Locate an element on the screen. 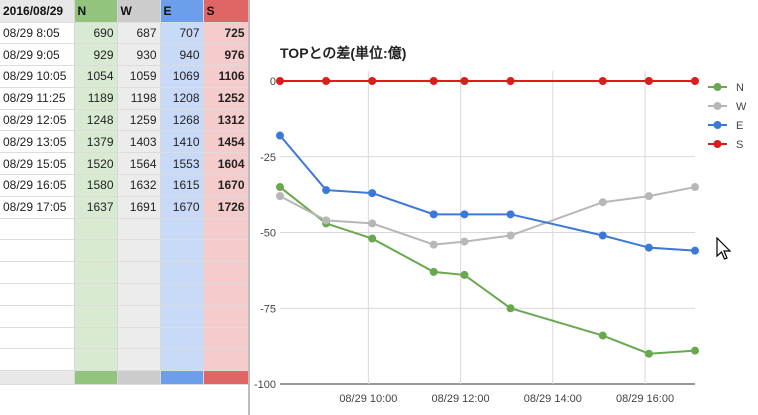  table-cell: 1379 is located at coordinates (96, 142).